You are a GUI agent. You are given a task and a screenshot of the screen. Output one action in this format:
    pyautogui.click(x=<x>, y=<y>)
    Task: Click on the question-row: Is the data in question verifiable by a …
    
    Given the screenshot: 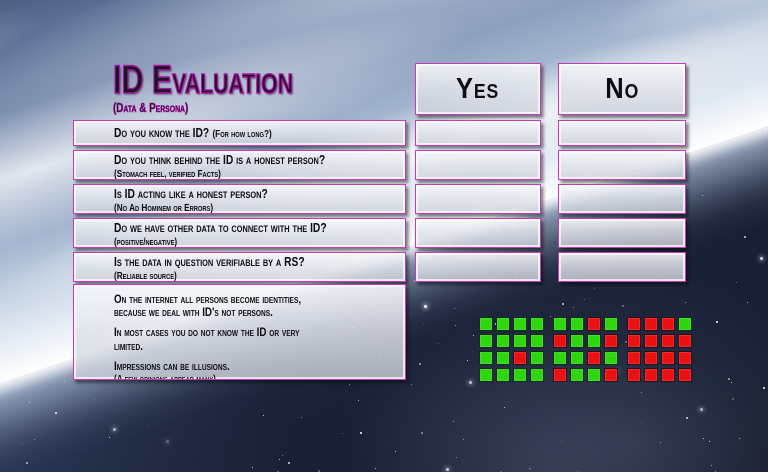 What is the action you would take?
    pyautogui.click(x=239, y=267)
    